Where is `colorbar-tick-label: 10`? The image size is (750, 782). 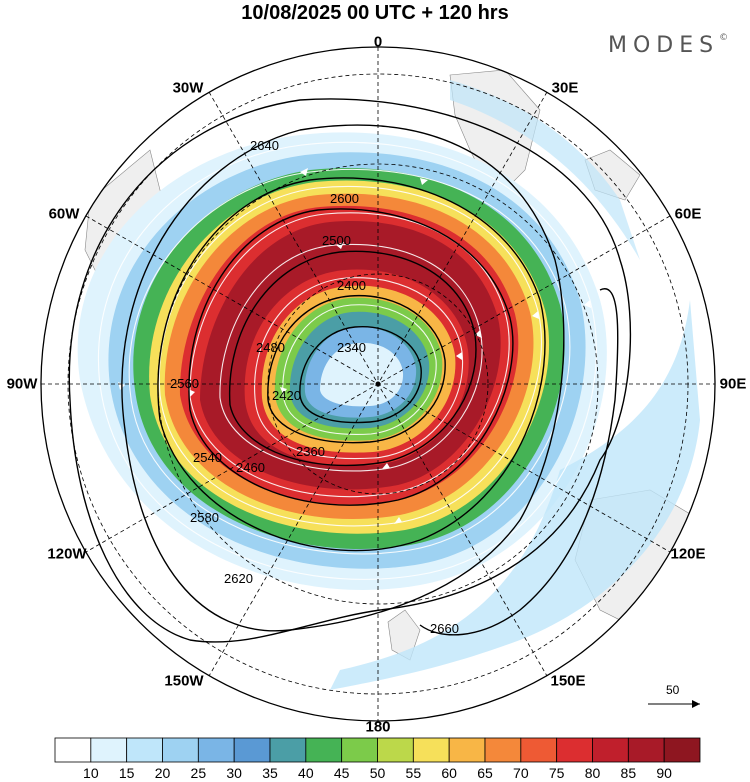
colorbar-tick-label: 10 is located at coordinates (91, 773).